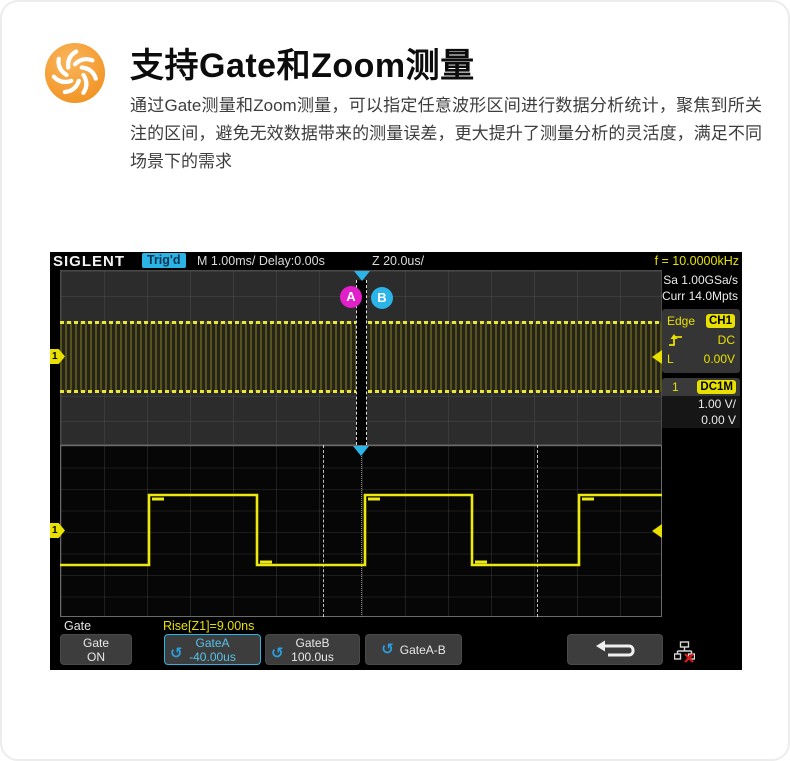 The height and width of the screenshot is (761, 790). What do you see at coordinates (89, 261) in the screenshot?
I see `siglent-logo: SIGLENT` at bounding box center [89, 261].